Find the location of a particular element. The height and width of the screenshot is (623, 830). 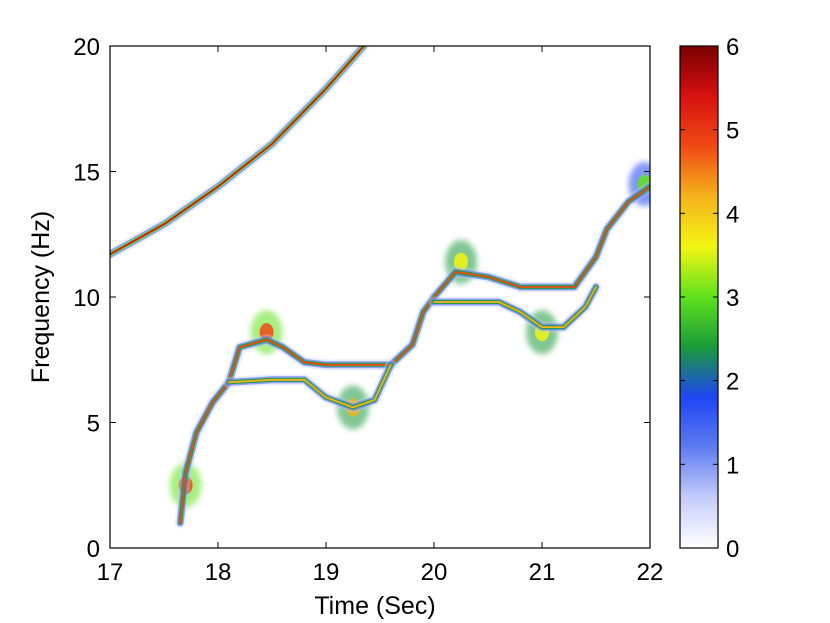

y-axis-label: Frequency (Hz) is located at coordinates (41, 297).